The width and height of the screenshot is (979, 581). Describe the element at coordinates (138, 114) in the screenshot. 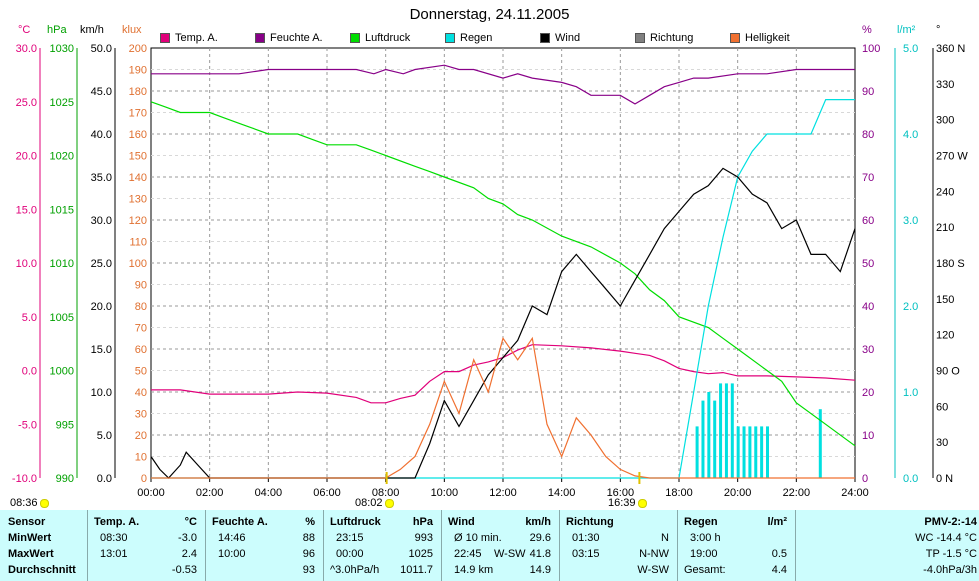

I see `light-tick-label: 170` at that location.